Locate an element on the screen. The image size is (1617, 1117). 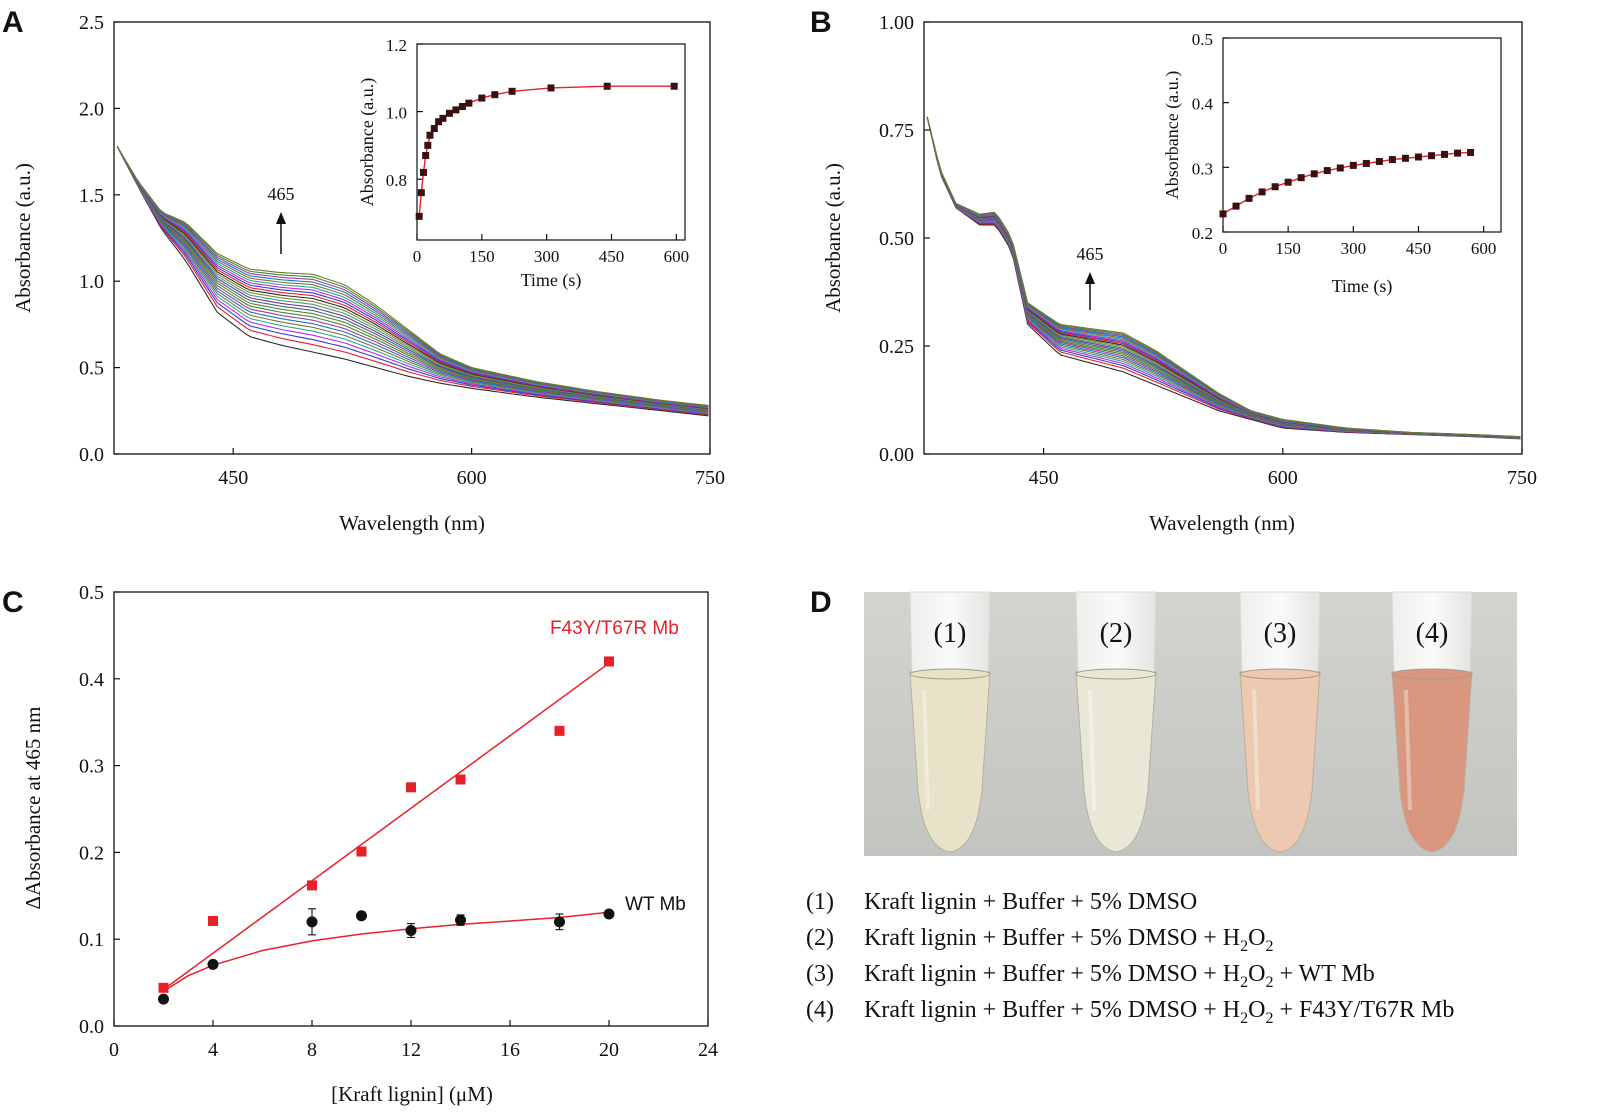
panel-a-inset-ytick-label: 1.2 is located at coordinates (396, 45).